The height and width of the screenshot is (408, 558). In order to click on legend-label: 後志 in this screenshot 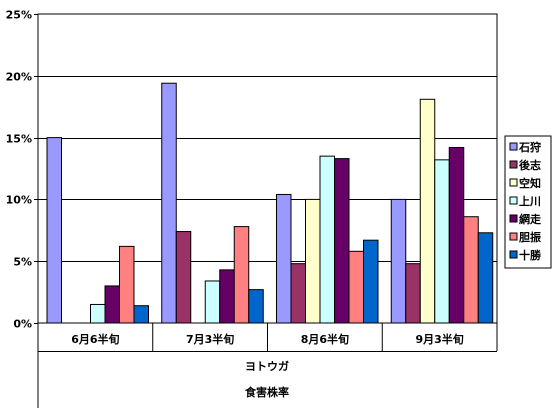, I will do `click(530, 165)`.